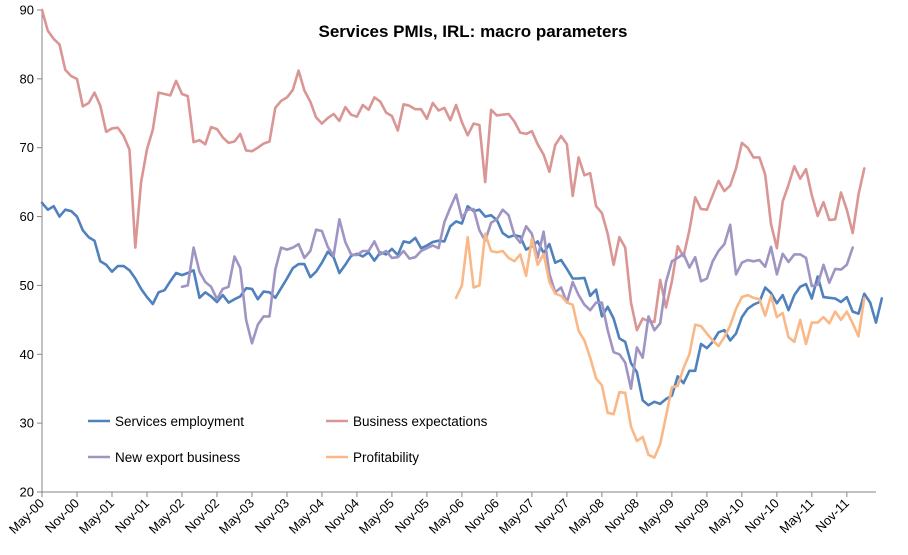 This screenshot has width=908, height=555. Describe the element at coordinates (342, 516) in the screenshot. I see `x-tick-label: Nov-04` at that location.